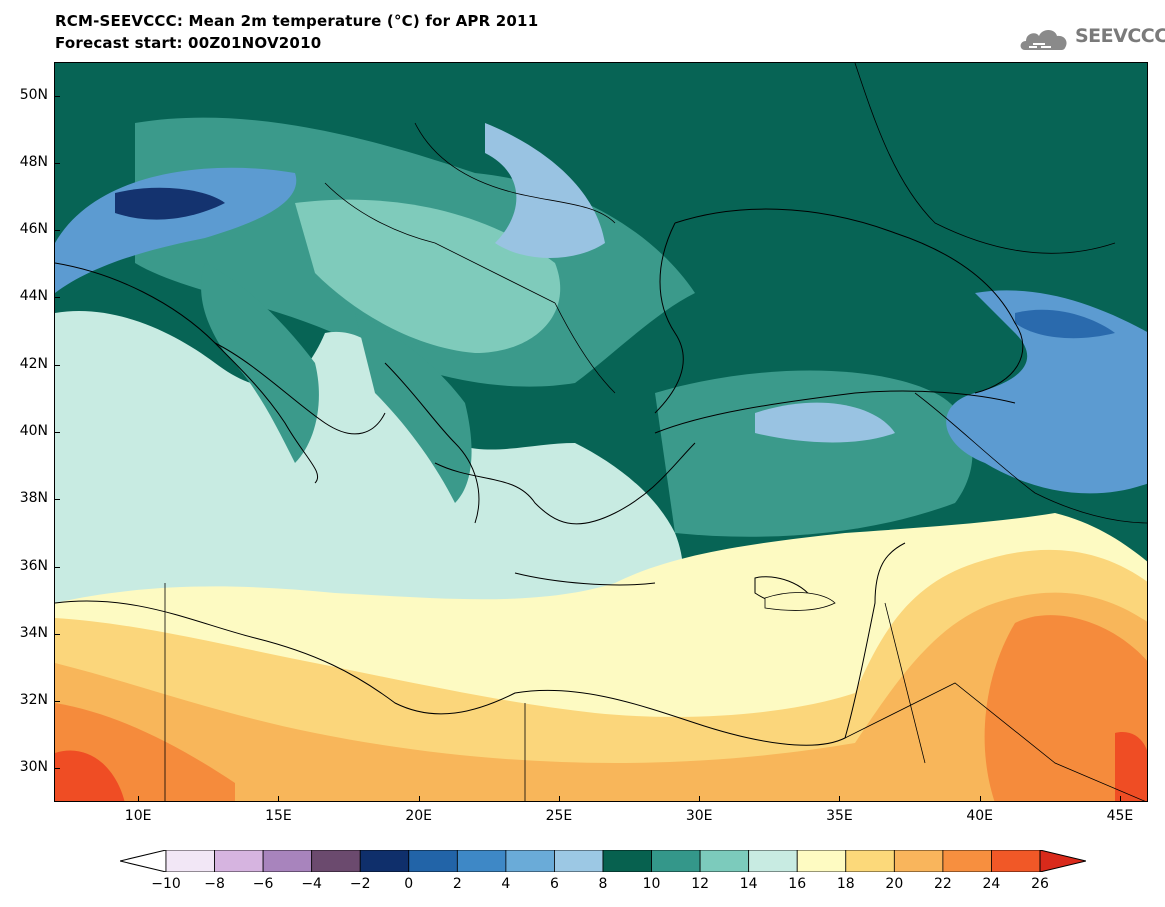 The width and height of the screenshot is (1165, 907). Describe the element at coordinates (603, 884) in the screenshot. I see `colorbar-label: 8` at that location.